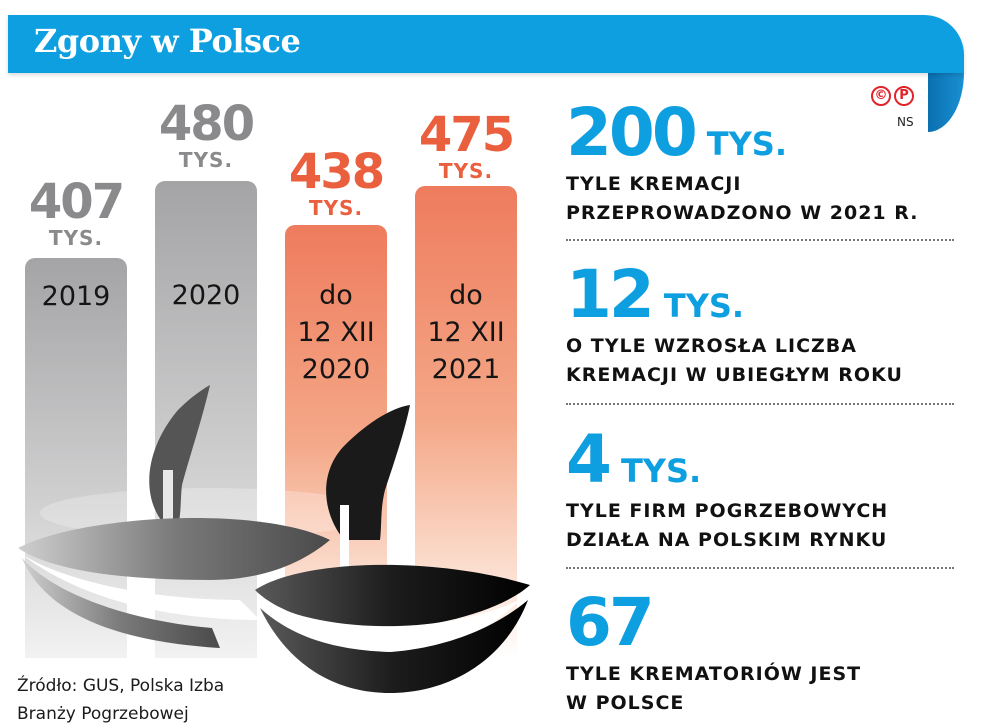 This screenshot has height=728, width=984. Describe the element at coordinates (206, 295) in the screenshot. I see `bar-label: 2020` at that location.